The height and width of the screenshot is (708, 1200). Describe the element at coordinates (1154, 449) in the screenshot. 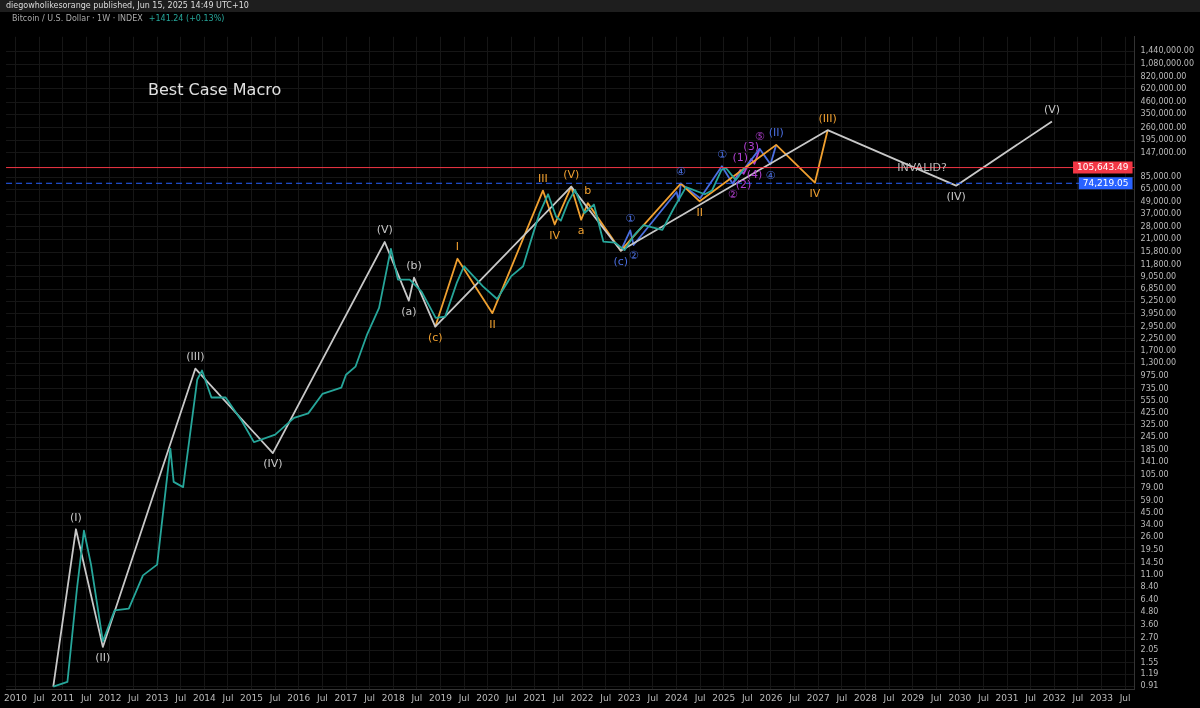

I see `y-tick-label: 185.00` at that location.